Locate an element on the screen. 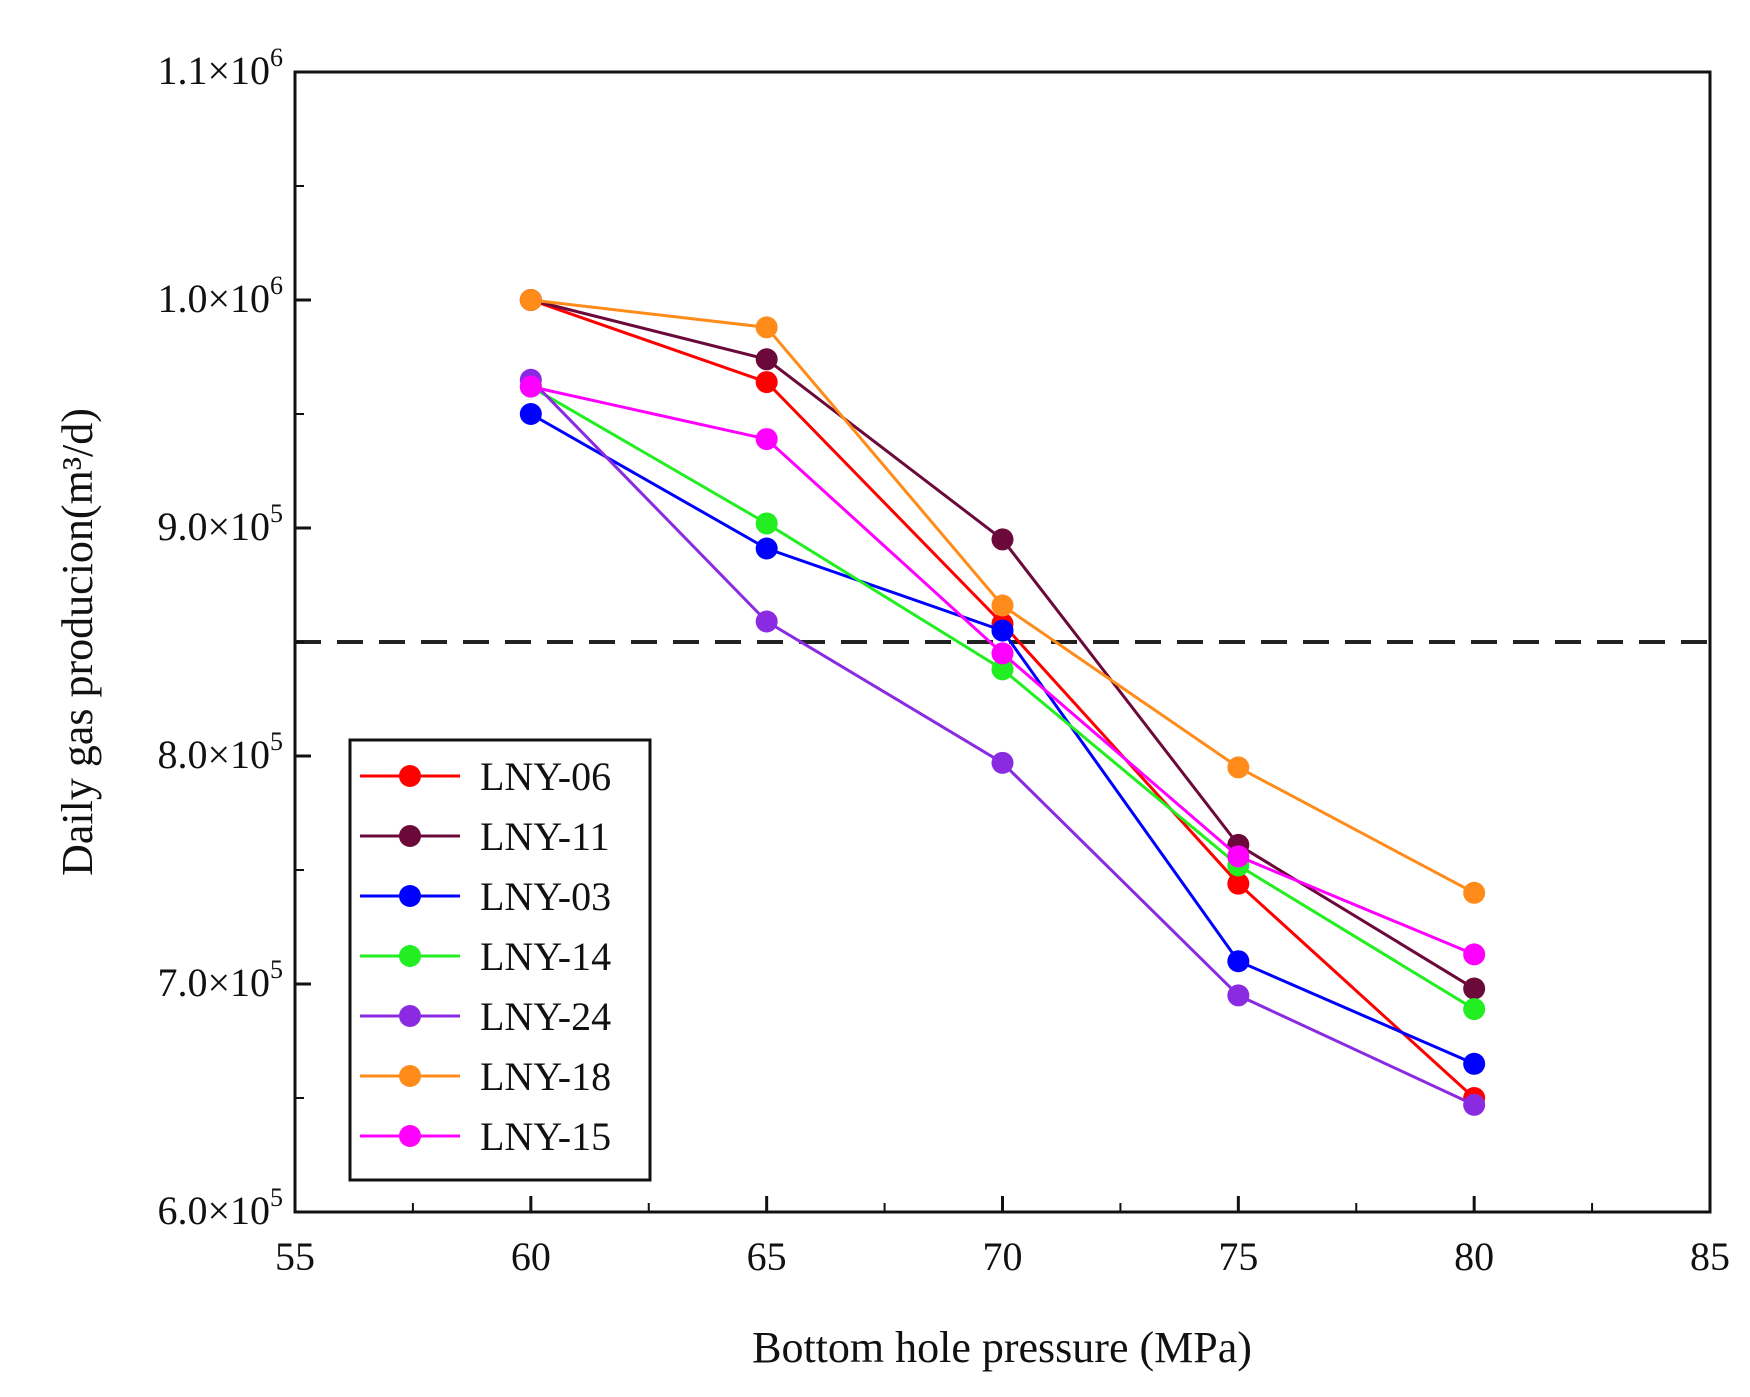 Image resolution: width=1750 pixels, height=1397 pixels. y-tick-mantissa: 8.0×10 is located at coordinates (213, 754).